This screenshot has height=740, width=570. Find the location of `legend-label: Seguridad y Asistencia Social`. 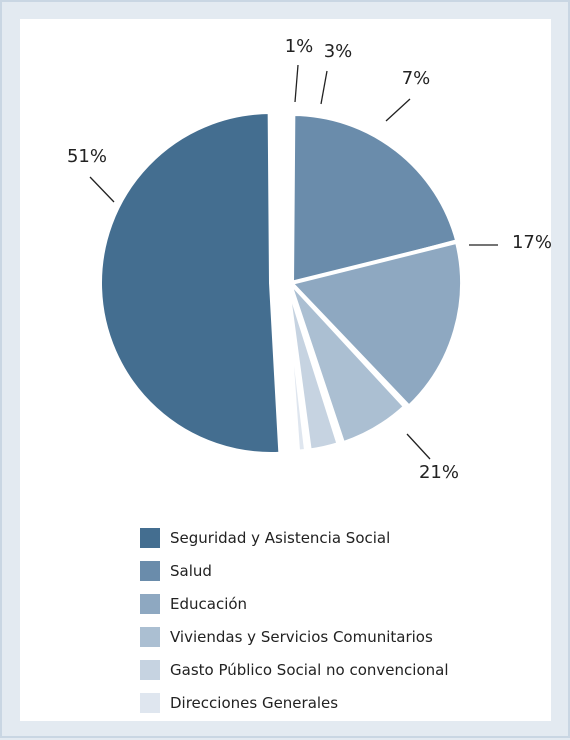

legend-label: Seguridad y Asistencia Social is located at coordinates (280, 538).